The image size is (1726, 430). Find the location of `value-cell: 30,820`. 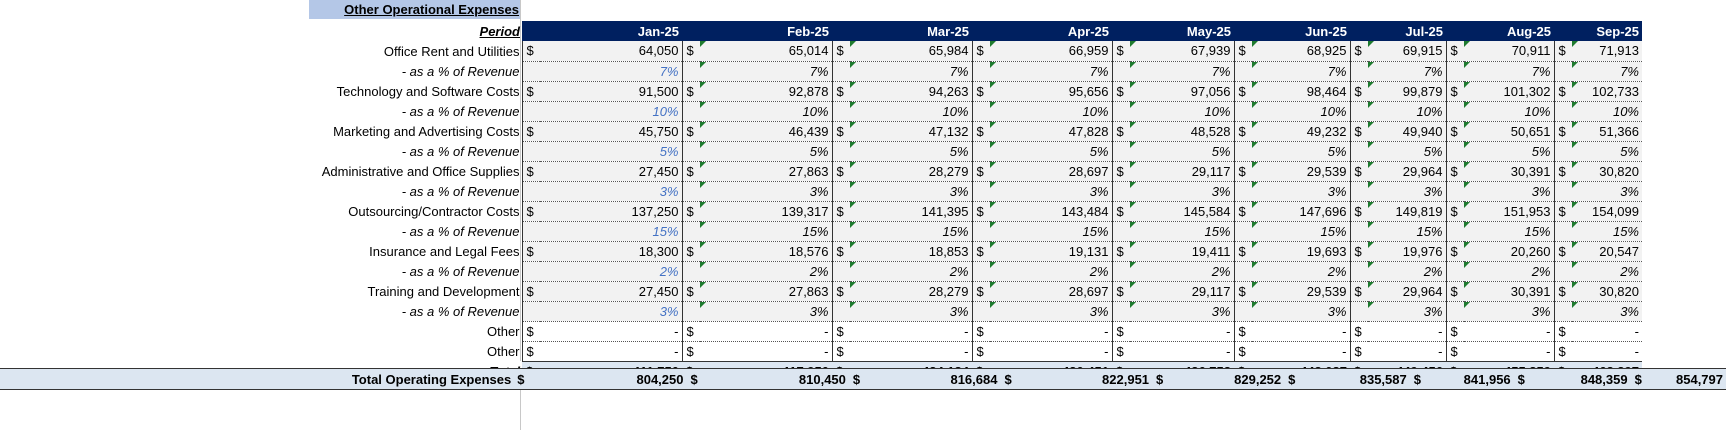

value-cell: 30,820 is located at coordinates (1607, 291).